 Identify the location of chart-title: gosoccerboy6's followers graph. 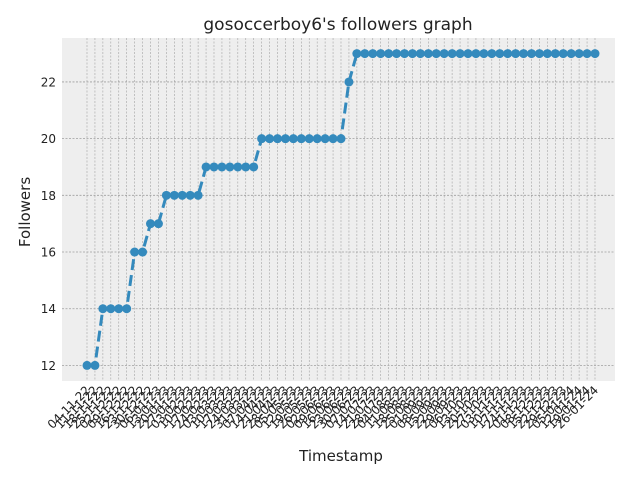
(337, 25).